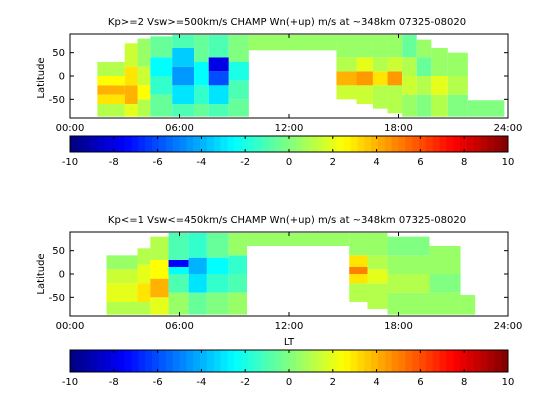  Describe the element at coordinates (201, 162) in the screenshot. I see `colorbar-tick-label: -4` at that location.